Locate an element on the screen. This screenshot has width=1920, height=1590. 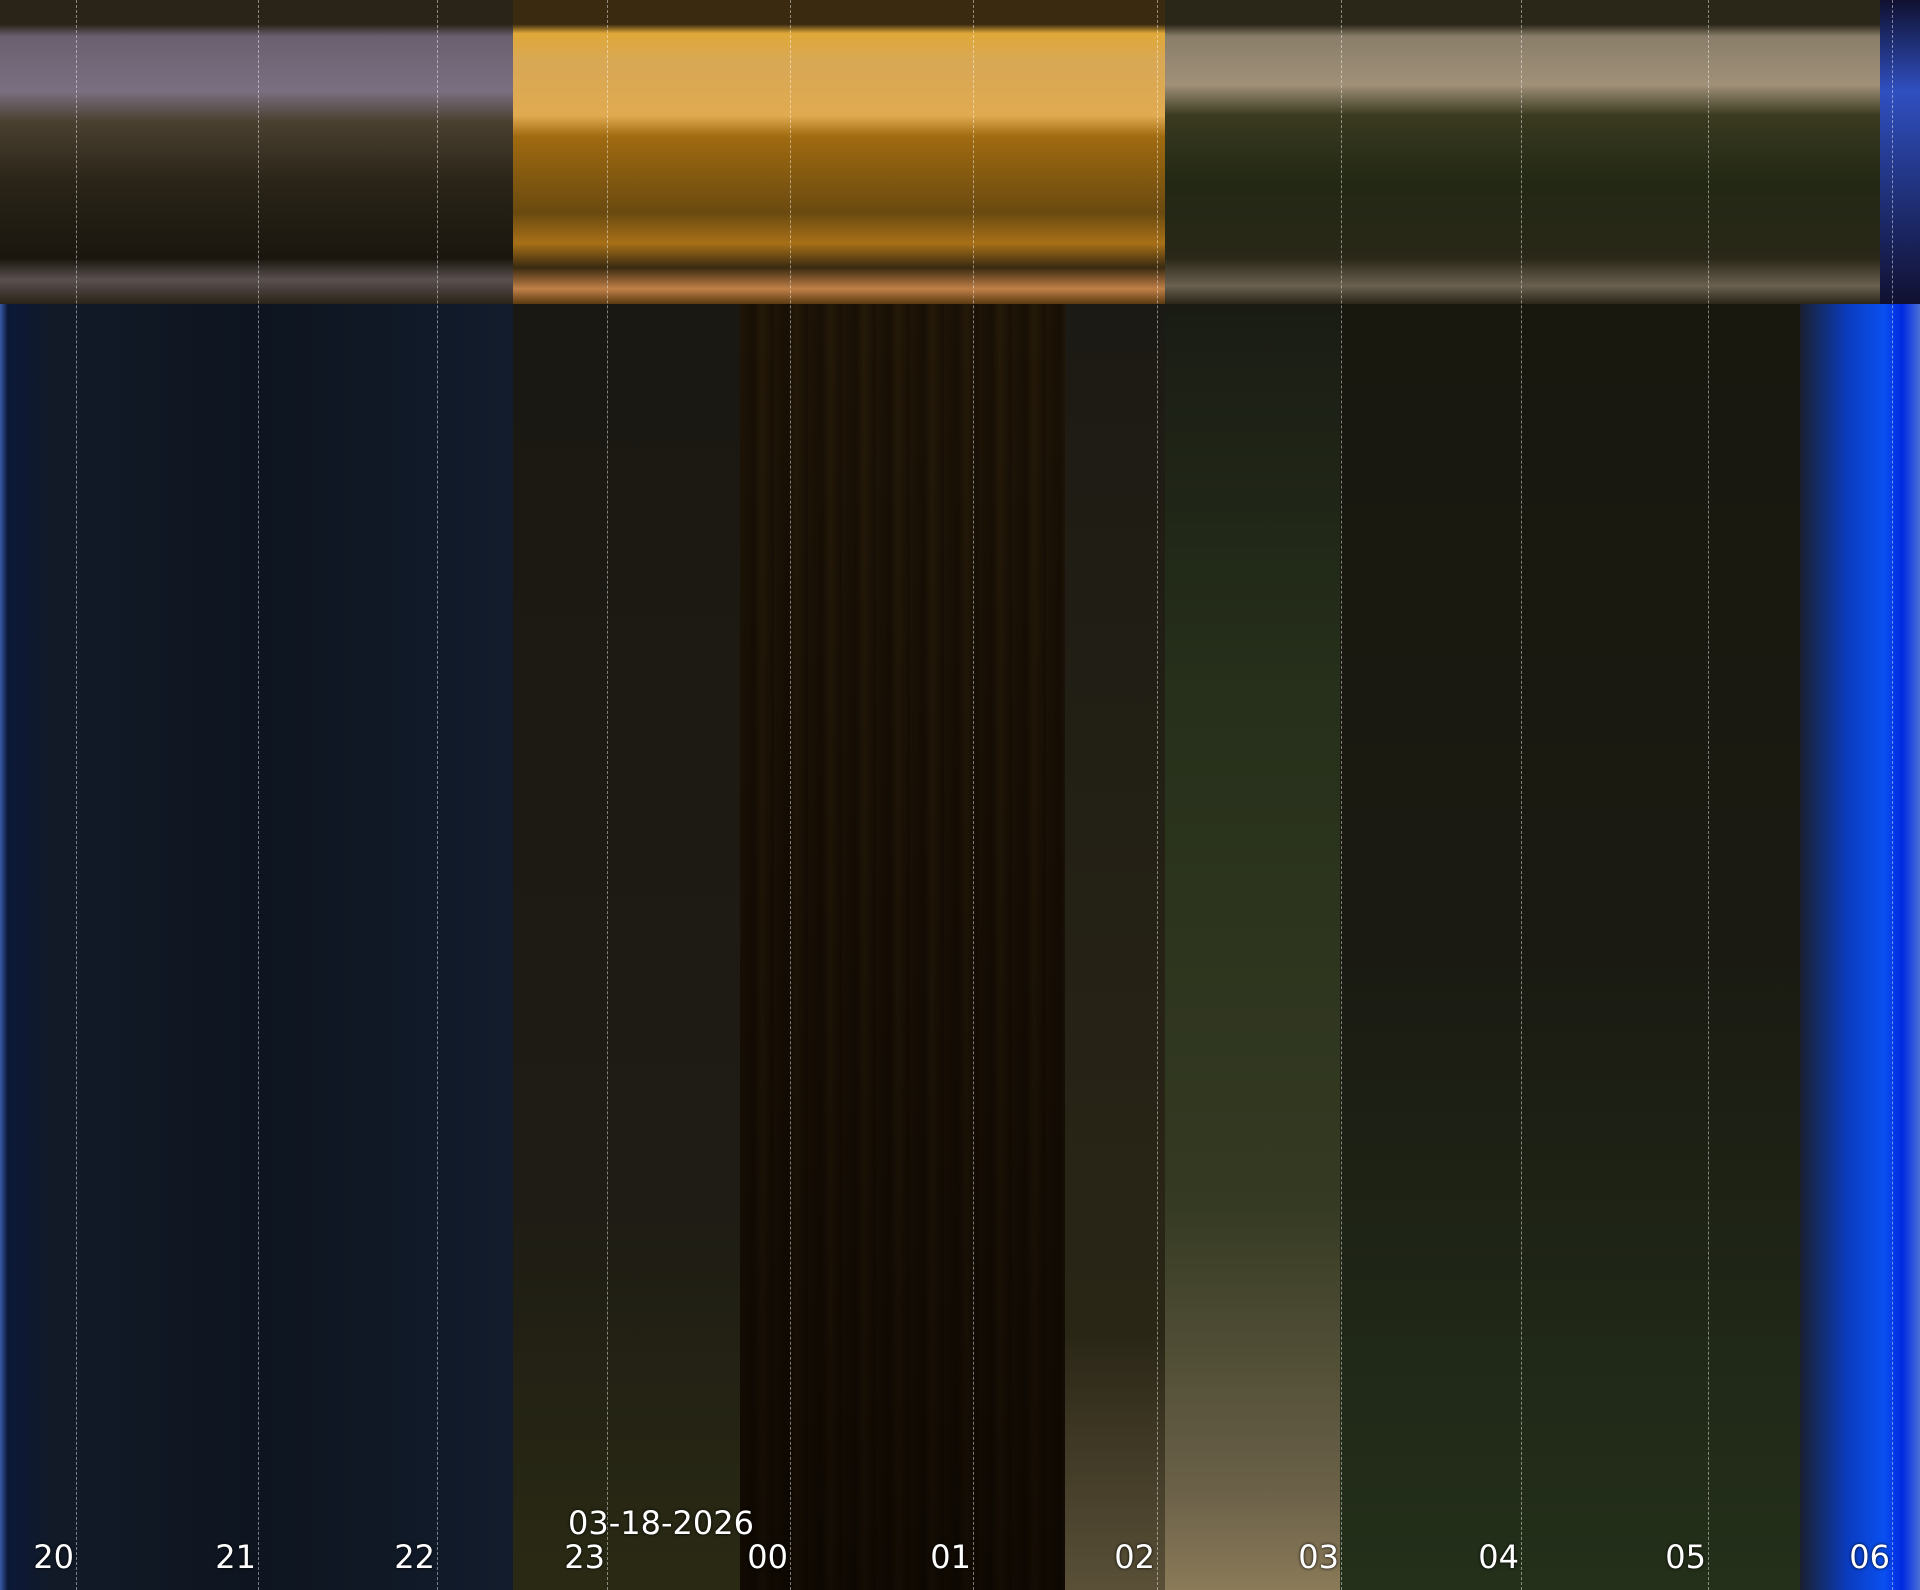
hour-label: 00 is located at coordinates (767, 1557).